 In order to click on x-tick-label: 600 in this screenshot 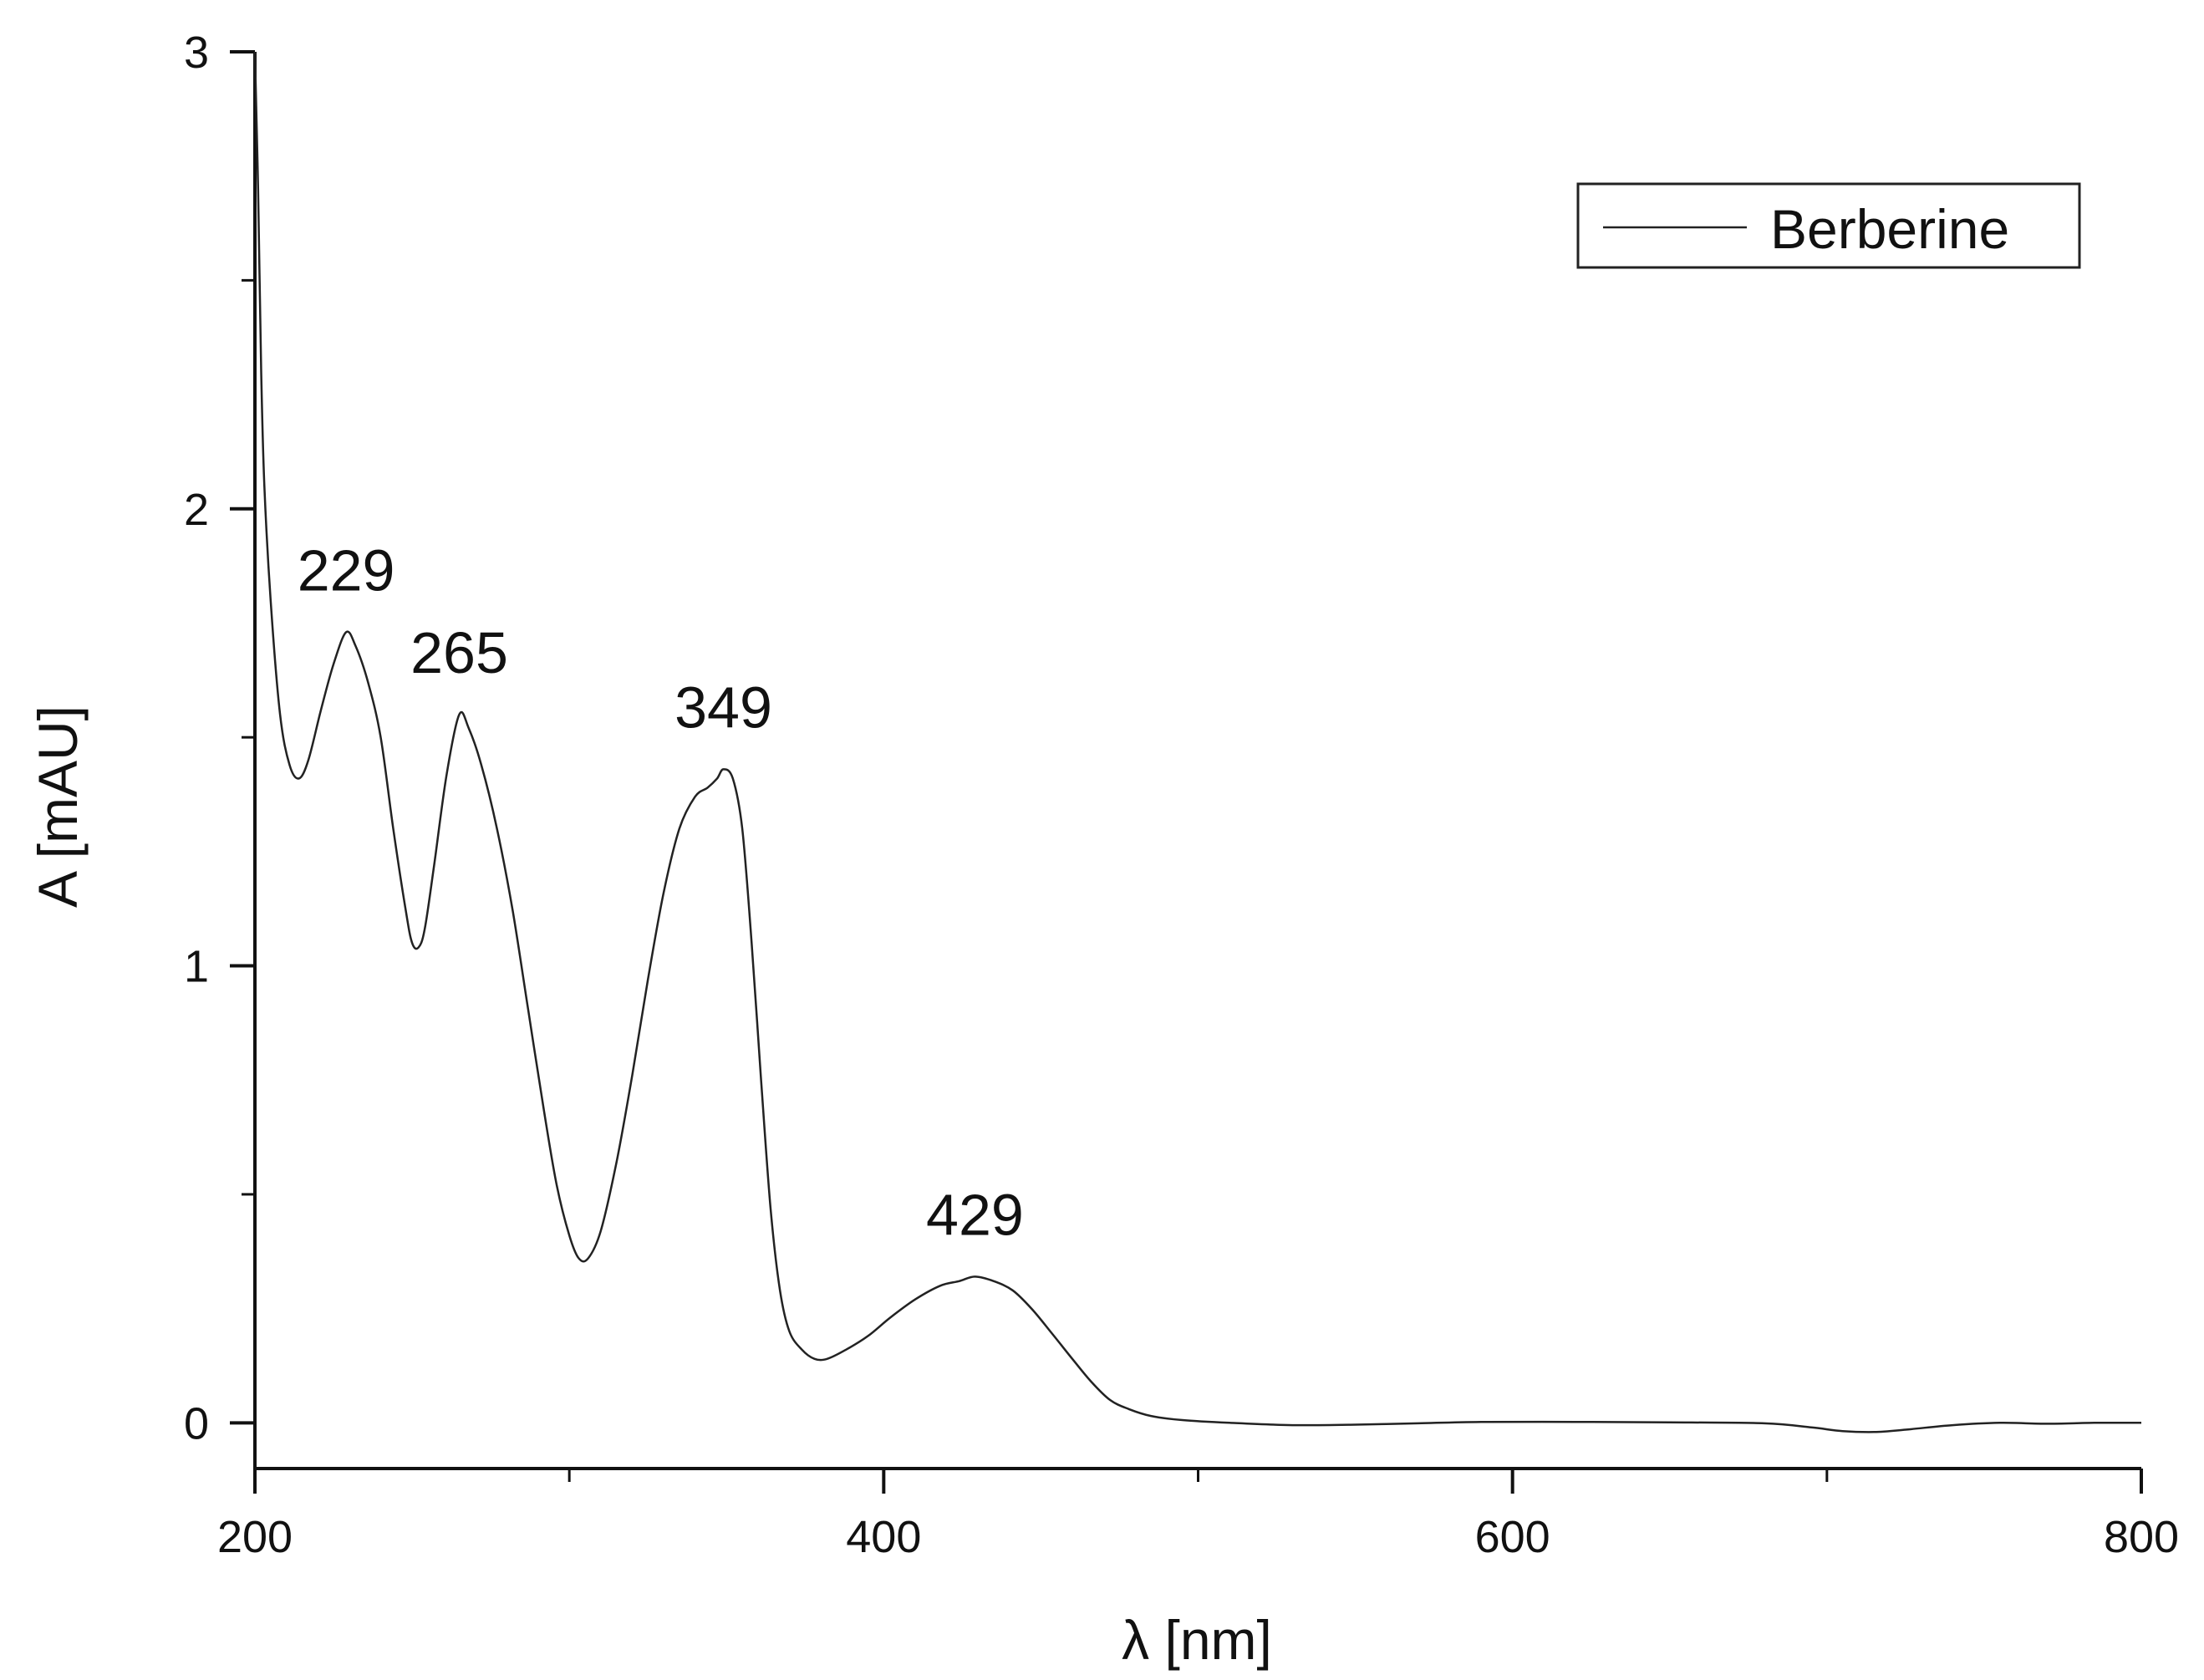, I will do `click(1513, 1537)`.